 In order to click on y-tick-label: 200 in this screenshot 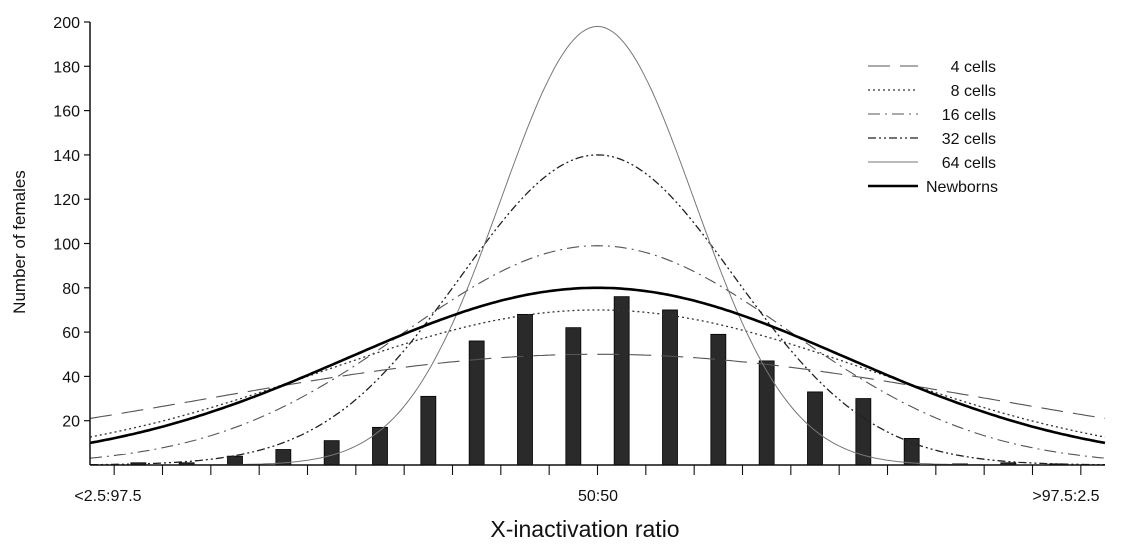, I will do `click(66, 23)`.